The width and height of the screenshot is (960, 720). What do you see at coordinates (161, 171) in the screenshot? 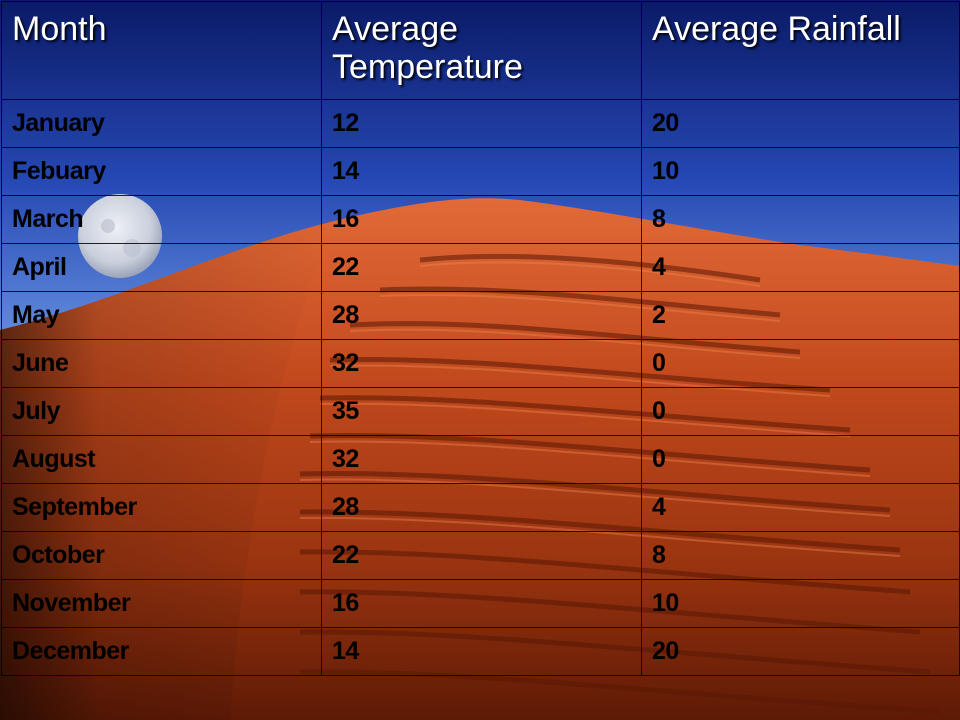
I see `month-cell: Febuary` at bounding box center [161, 171].